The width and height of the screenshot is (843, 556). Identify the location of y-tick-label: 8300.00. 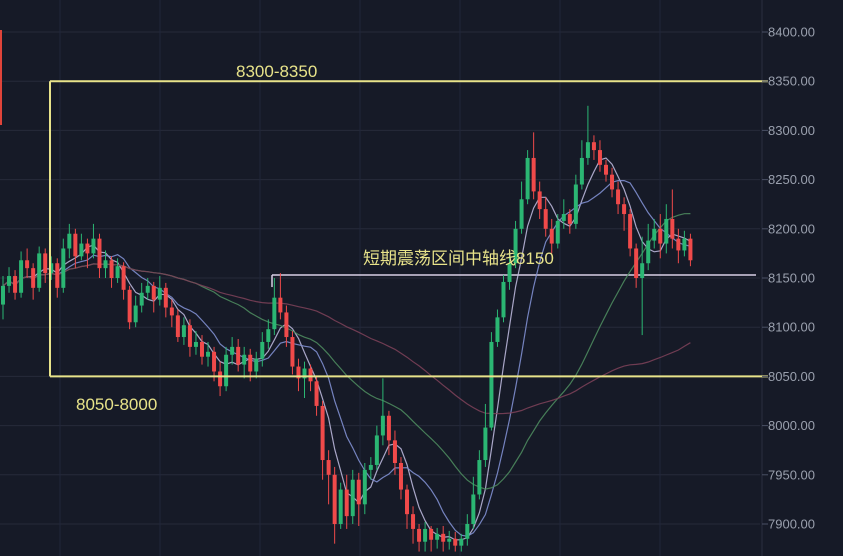
(791, 130).